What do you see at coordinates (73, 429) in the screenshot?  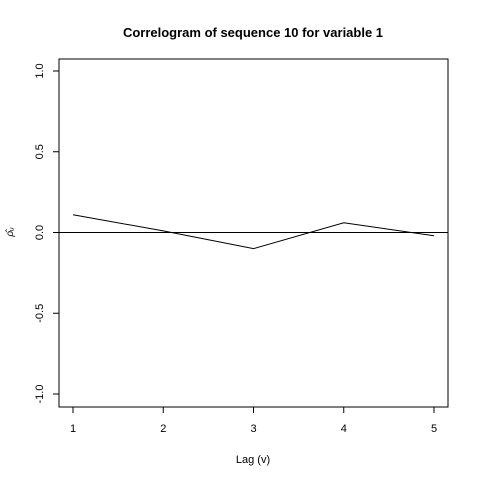 I see `x-tick-label: 1` at bounding box center [73, 429].